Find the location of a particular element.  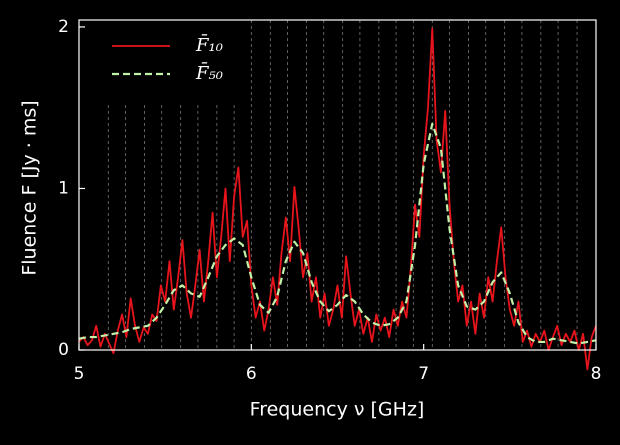

y-axis-label: Fluence F [Jy · ms] is located at coordinates (30, 187).